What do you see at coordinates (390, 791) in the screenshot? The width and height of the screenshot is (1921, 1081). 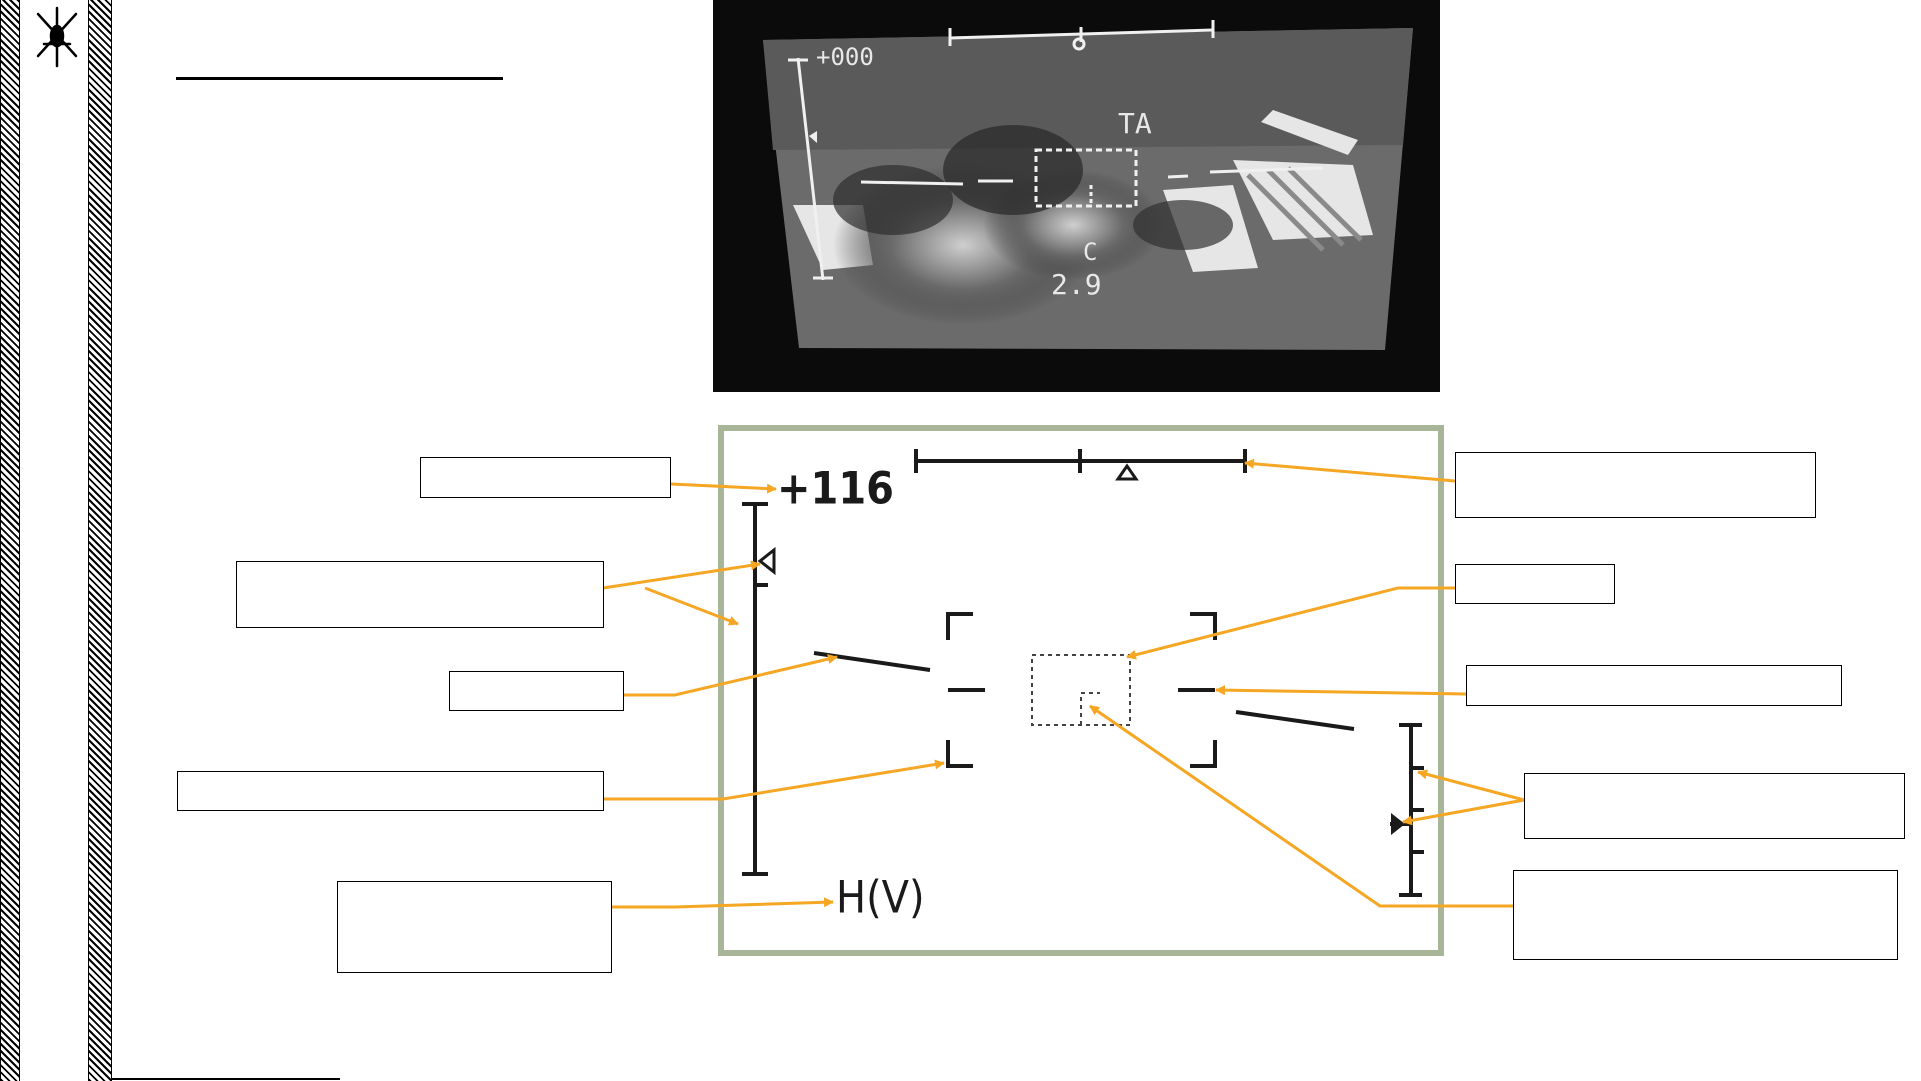 I see `callout-aiming-reticle` at bounding box center [390, 791].